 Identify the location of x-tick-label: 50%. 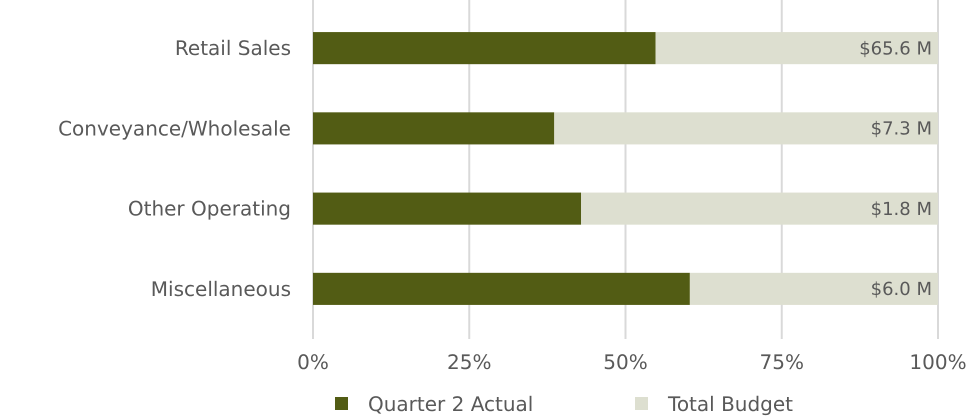
(625, 362).